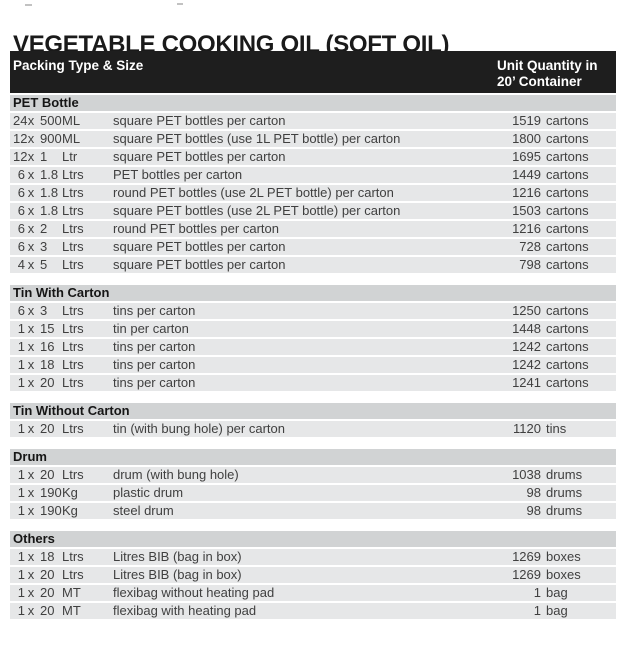  I want to click on quantity-value: 1241, so click(526, 382).